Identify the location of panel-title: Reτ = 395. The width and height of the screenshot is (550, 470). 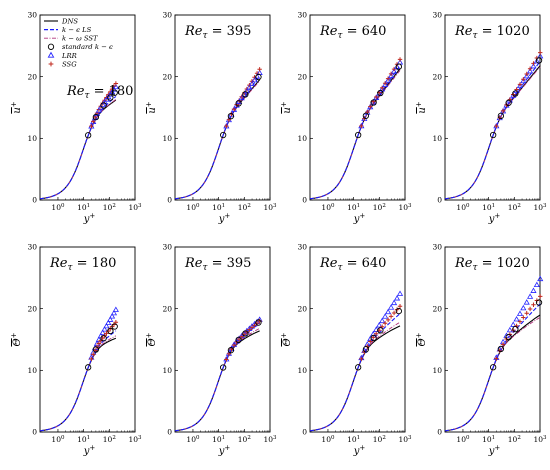
(217, 32).